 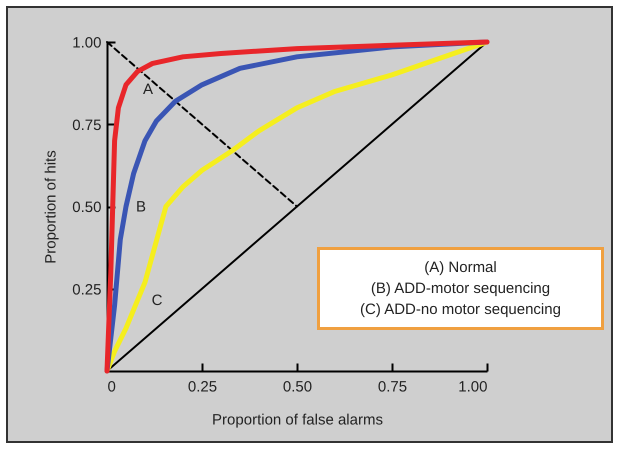 What do you see at coordinates (112, 387) in the screenshot?
I see `x-tick-label: 0` at bounding box center [112, 387].